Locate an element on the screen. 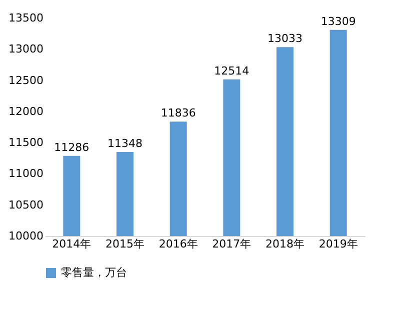 This screenshot has width=395, height=321. y-tick-label: 12500 is located at coordinates (26, 80).